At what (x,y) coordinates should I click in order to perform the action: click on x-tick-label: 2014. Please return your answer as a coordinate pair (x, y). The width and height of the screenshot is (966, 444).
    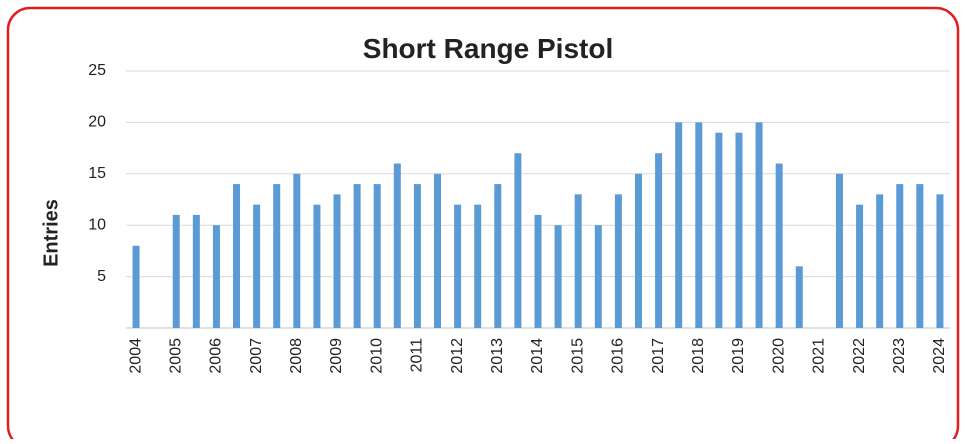
    Looking at the image, I should click on (537, 356).